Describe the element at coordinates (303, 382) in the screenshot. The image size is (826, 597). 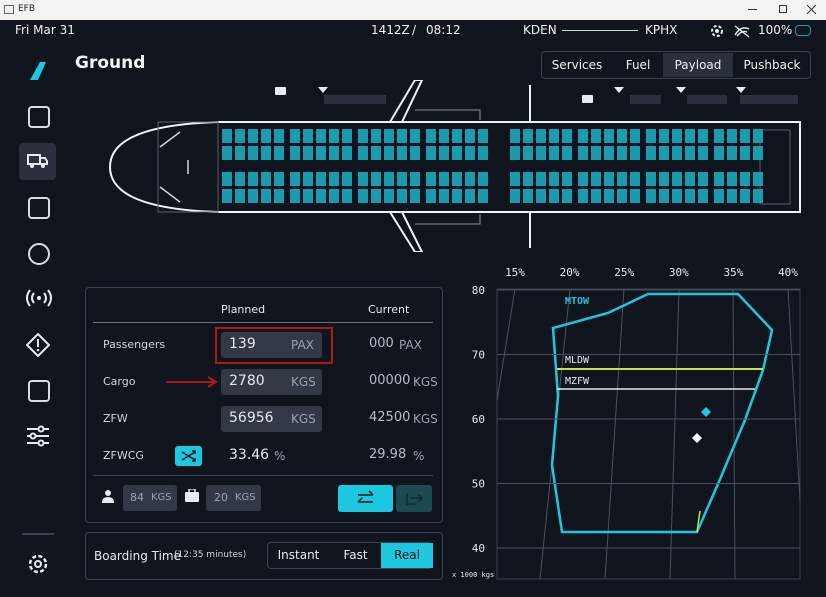
I see `planned-unit: KGS` at that location.